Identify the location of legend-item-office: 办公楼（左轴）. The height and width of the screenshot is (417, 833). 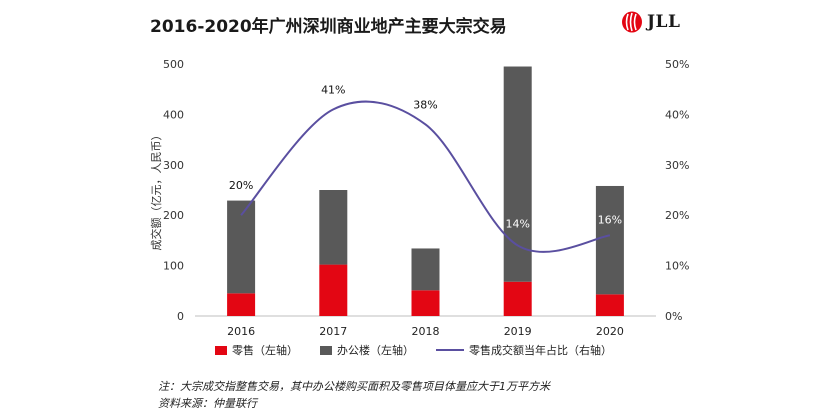
(367, 350).